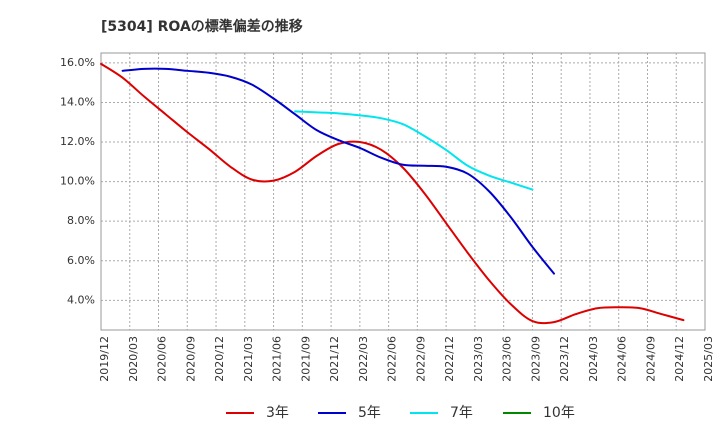 The image size is (720, 440). I want to click on y-tick-label: 10.0%, so click(77, 181).